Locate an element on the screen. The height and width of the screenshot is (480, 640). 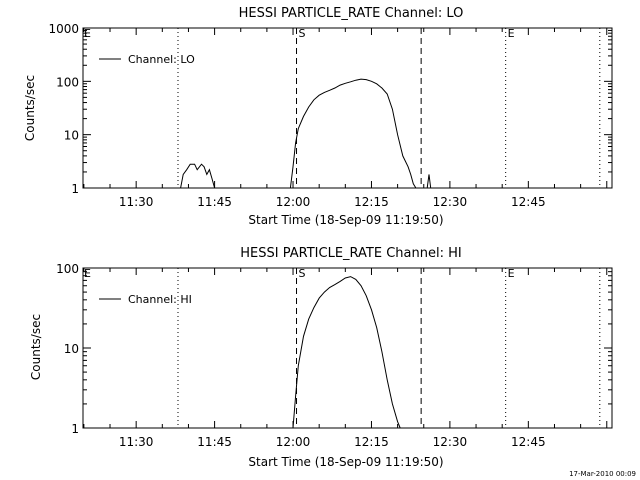
panel-hi-legend: Channel: HI is located at coordinates (145, 299).